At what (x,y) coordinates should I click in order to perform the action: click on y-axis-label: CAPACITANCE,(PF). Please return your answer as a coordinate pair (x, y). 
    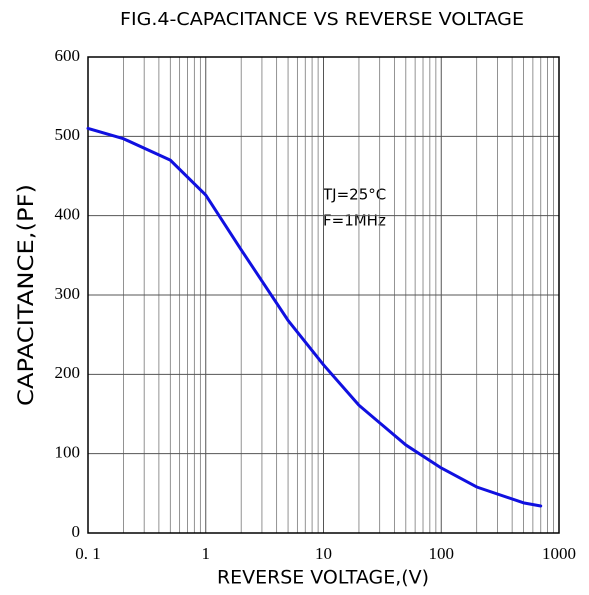
    Looking at the image, I should click on (26, 295).